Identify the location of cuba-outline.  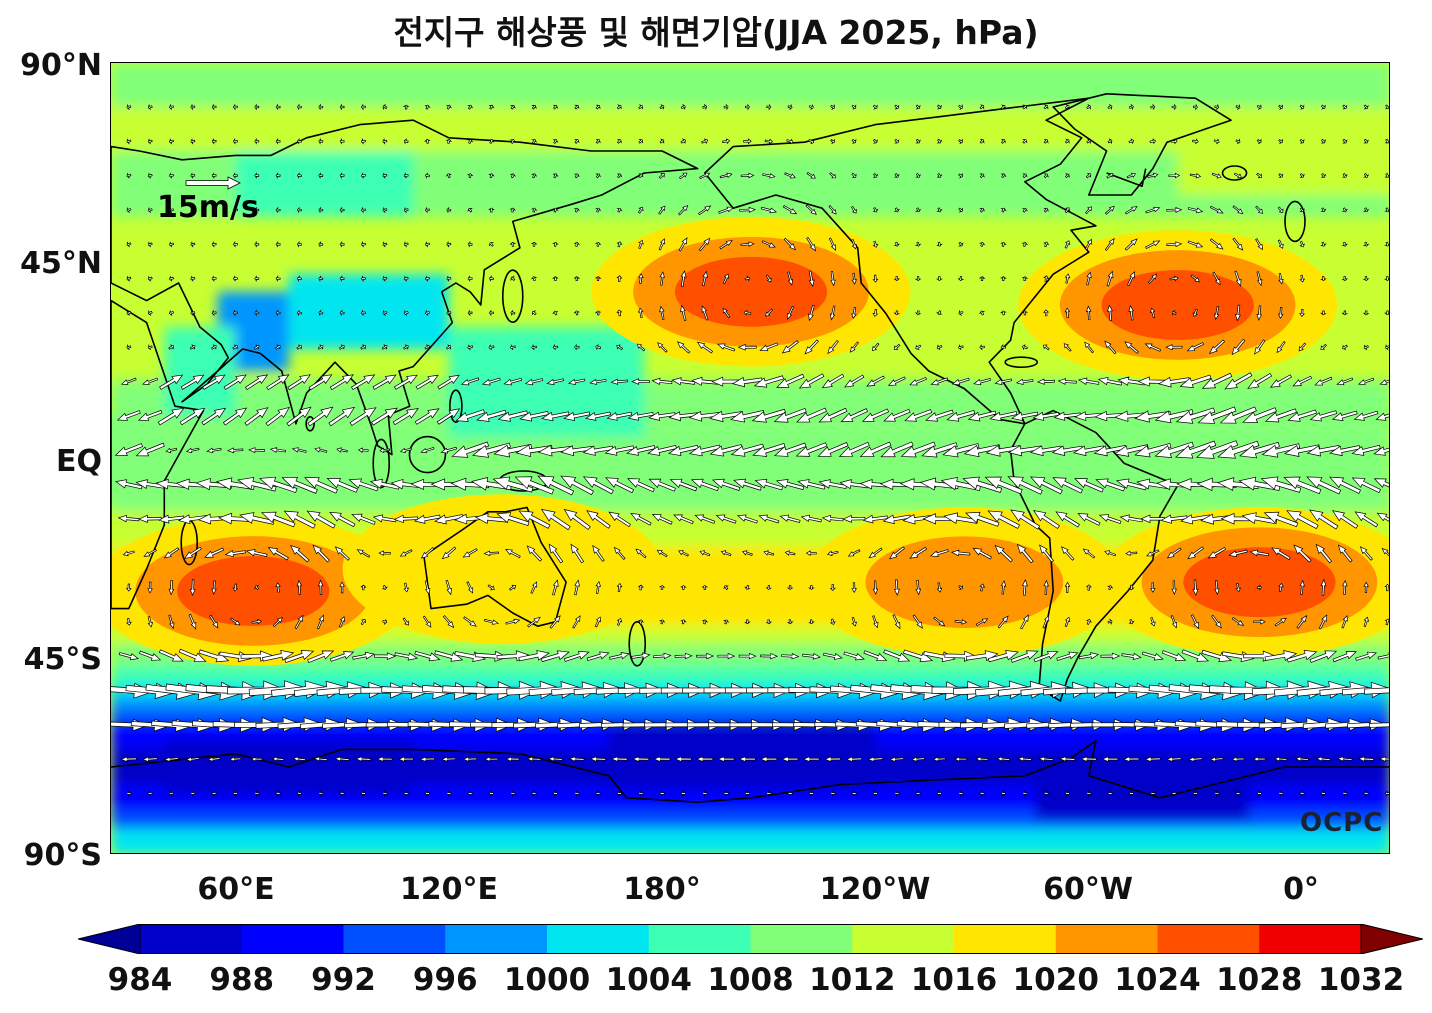
(1021, 362).